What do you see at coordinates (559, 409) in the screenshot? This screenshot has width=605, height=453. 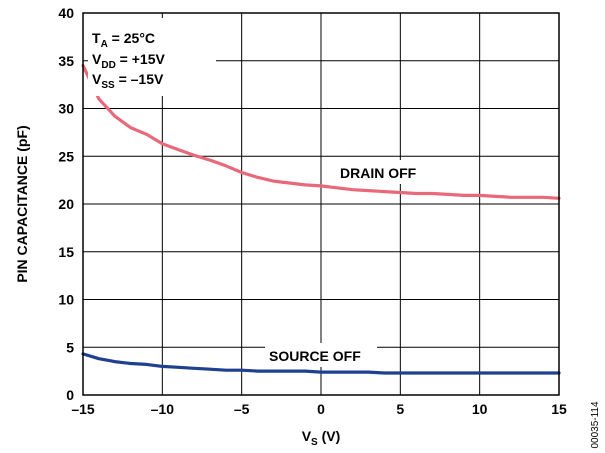 I see `x-tick-label-6: 15` at bounding box center [559, 409].